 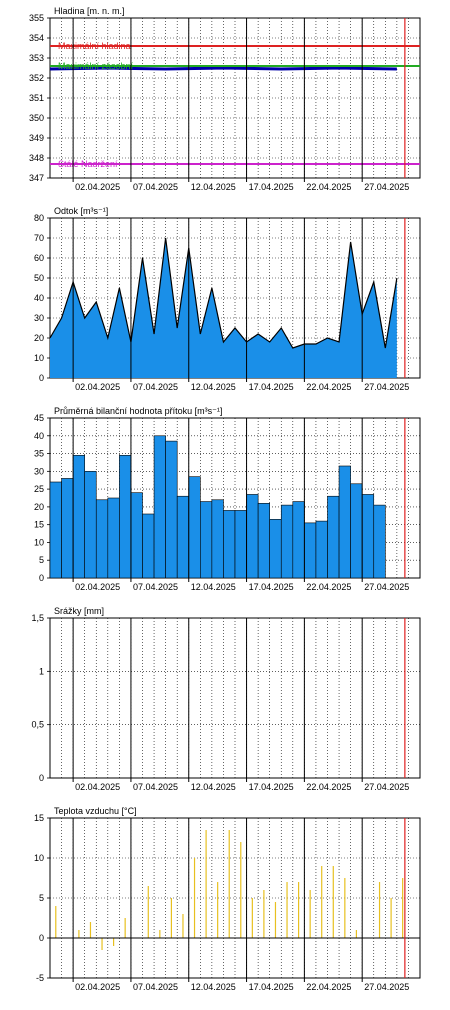 What do you see at coordinates (36, 38) in the screenshot?
I see `y-tick-label: 354` at bounding box center [36, 38].